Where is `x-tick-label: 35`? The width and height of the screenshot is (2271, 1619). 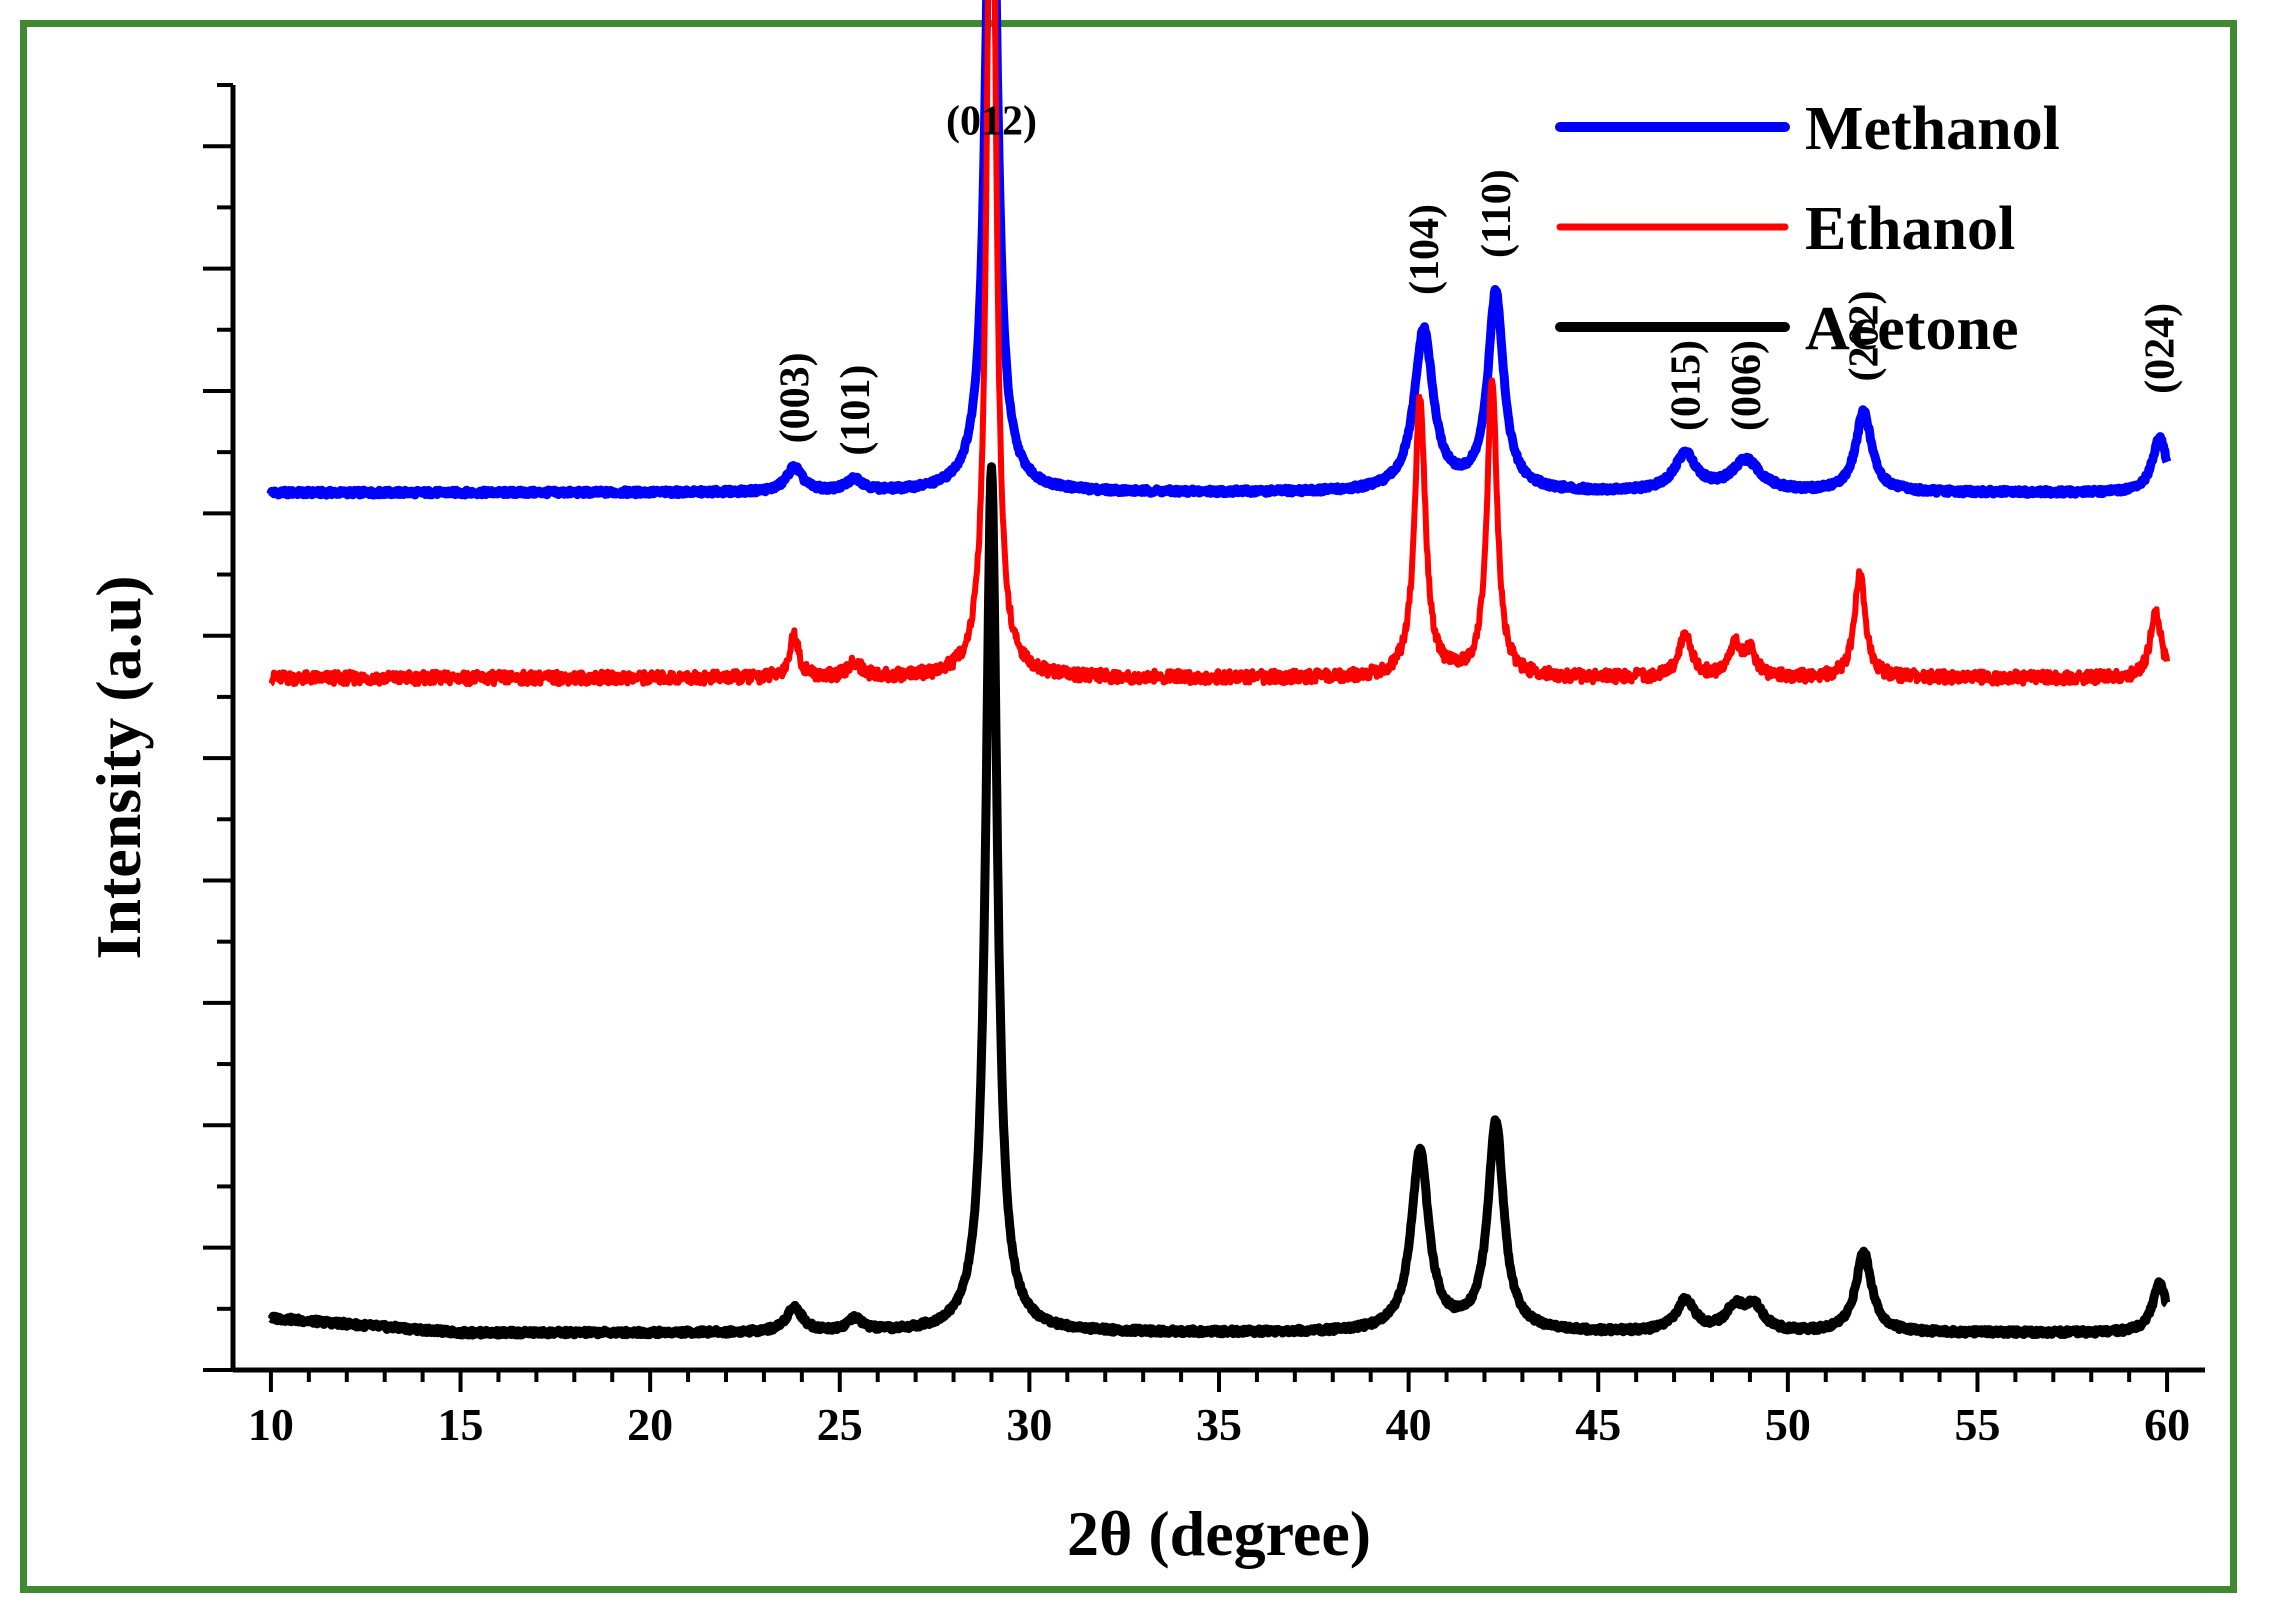 x-tick-label: 35 is located at coordinates (1219, 1424).